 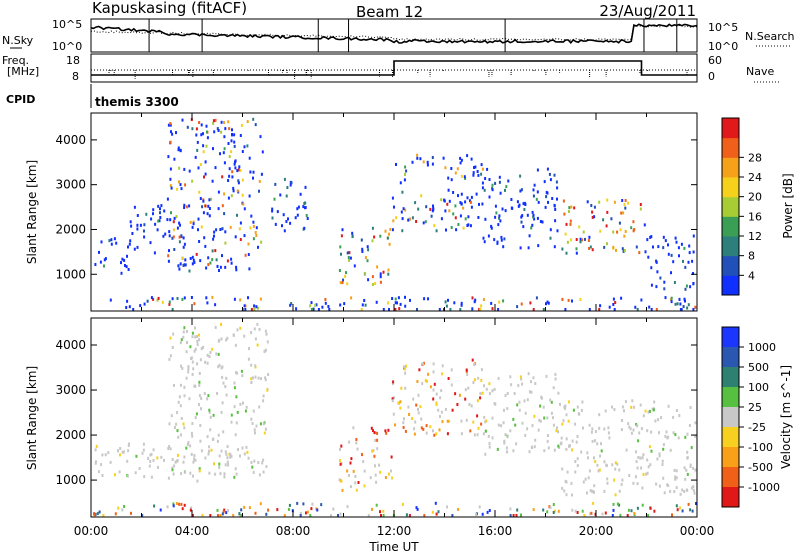 What do you see at coordinates (70, 390) in the screenshot?
I see `y-tick-label: 3000` at bounding box center [70, 390].